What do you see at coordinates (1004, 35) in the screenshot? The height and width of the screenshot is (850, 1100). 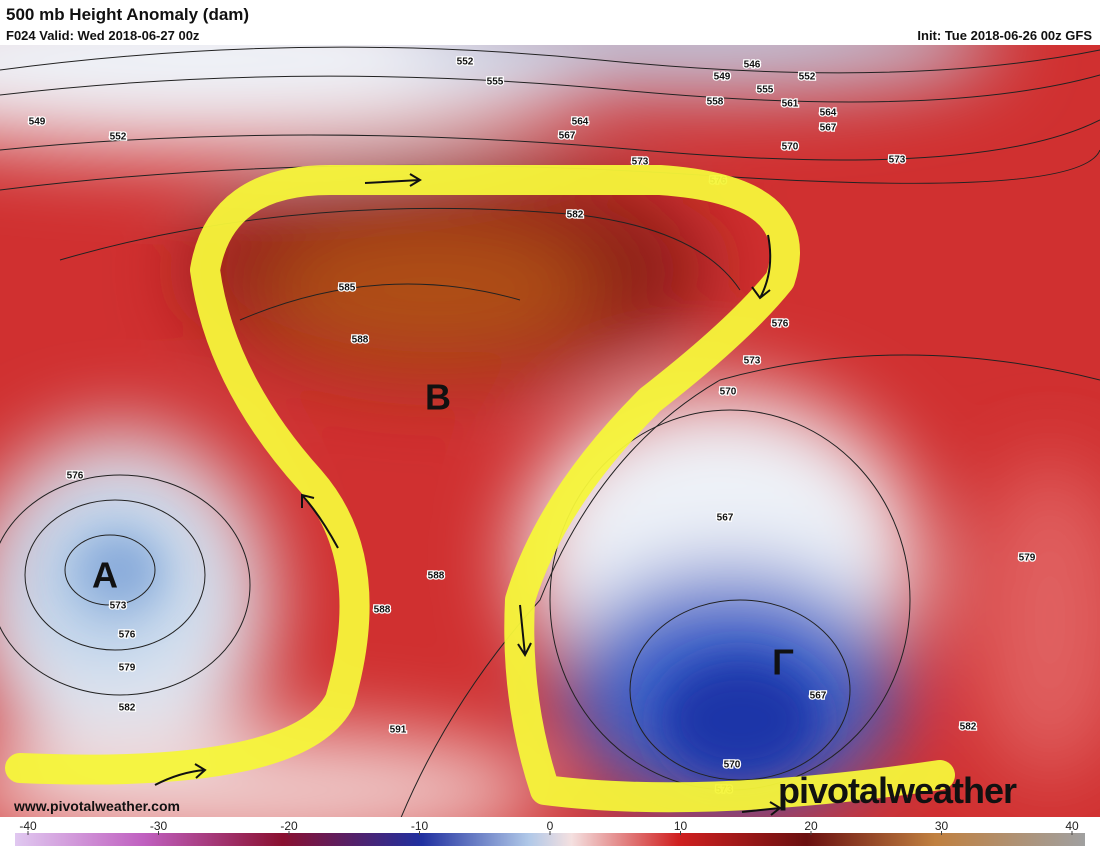 I see `init-time: Init: Tue 2018-06-26 00z GFS` at bounding box center [1004, 35].